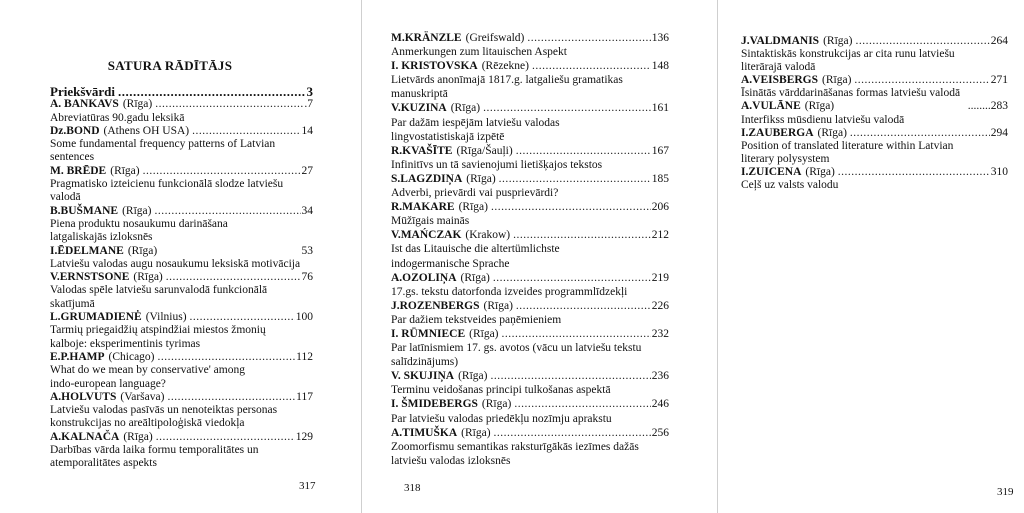 This screenshot has width=1024, height=513. Describe the element at coordinates (166, 317) in the screenshot. I see `author-location: (Vilnius)` at that location.